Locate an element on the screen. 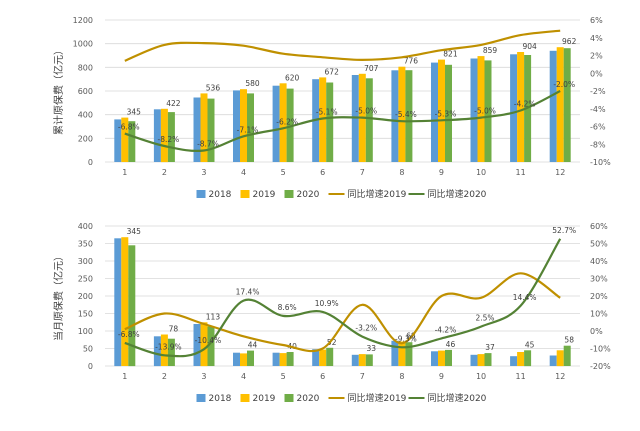 Image resolution: width=640 pixels, height=431 pixels. y-tick-label: 600 is located at coordinates (85, 91).